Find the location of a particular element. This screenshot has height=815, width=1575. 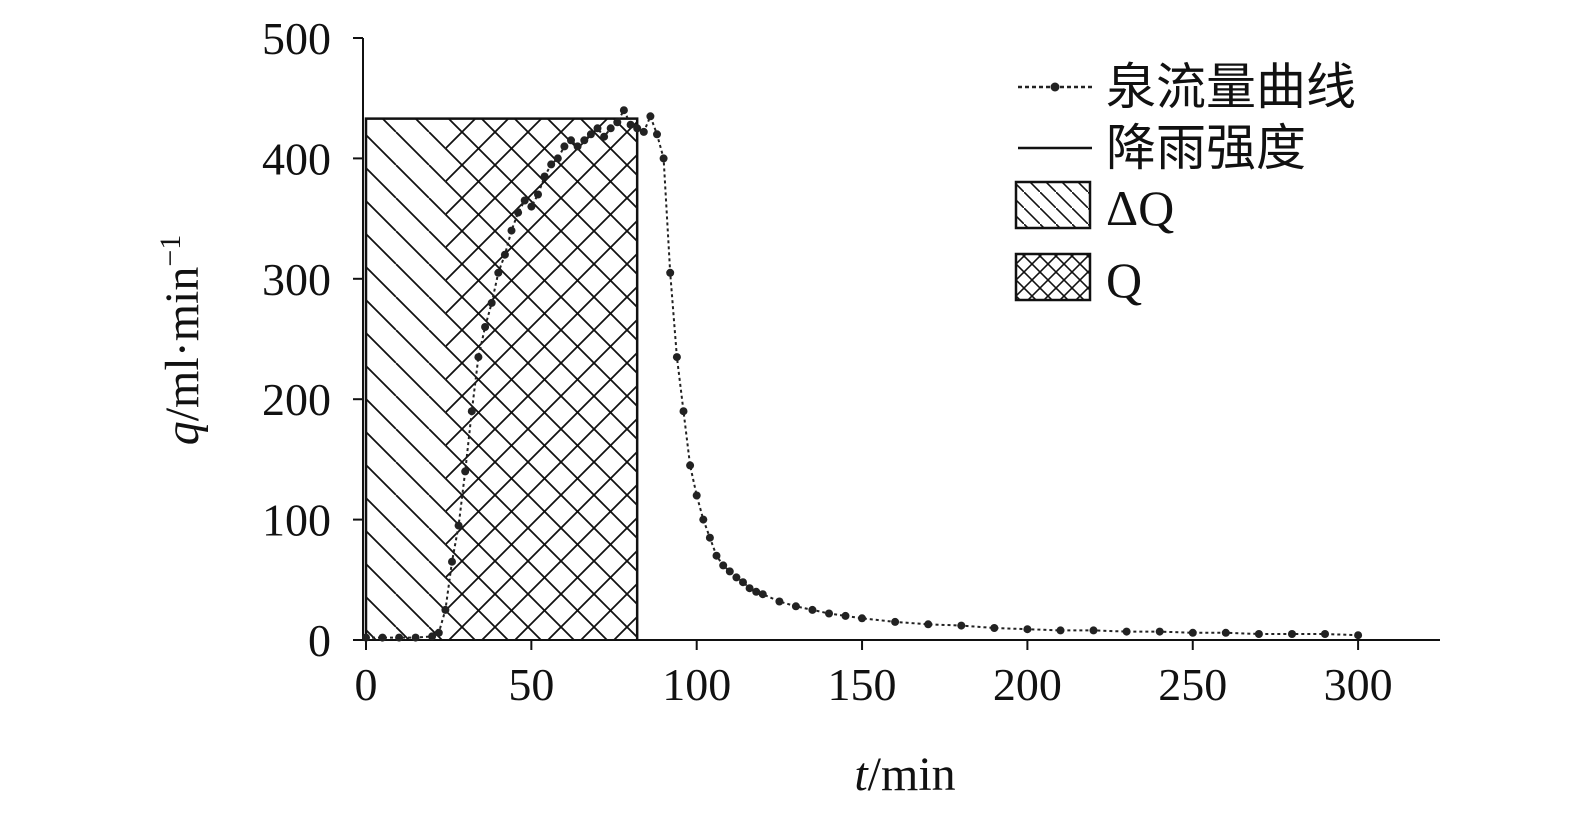

legend-label-flow: 泉流量曲线 is located at coordinates (1231, 87).